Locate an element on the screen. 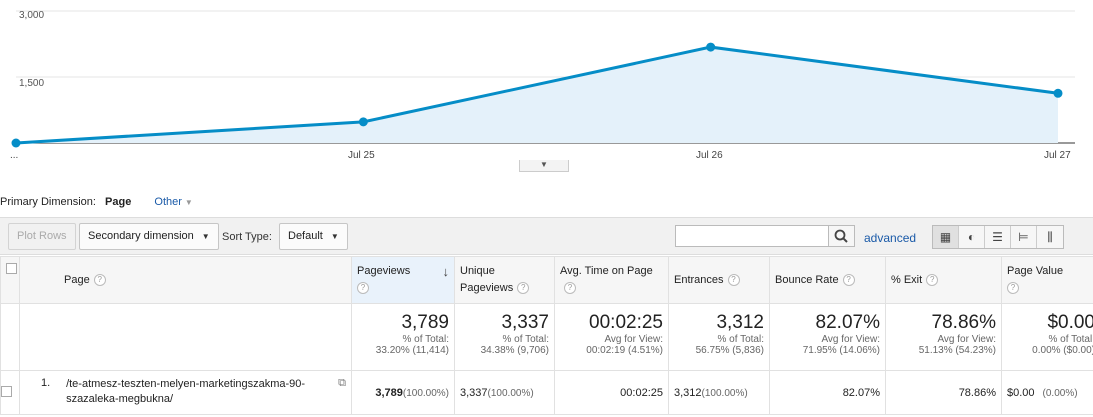  header-pageviews: ↓ Pageviews? is located at coordinates (403, 280).